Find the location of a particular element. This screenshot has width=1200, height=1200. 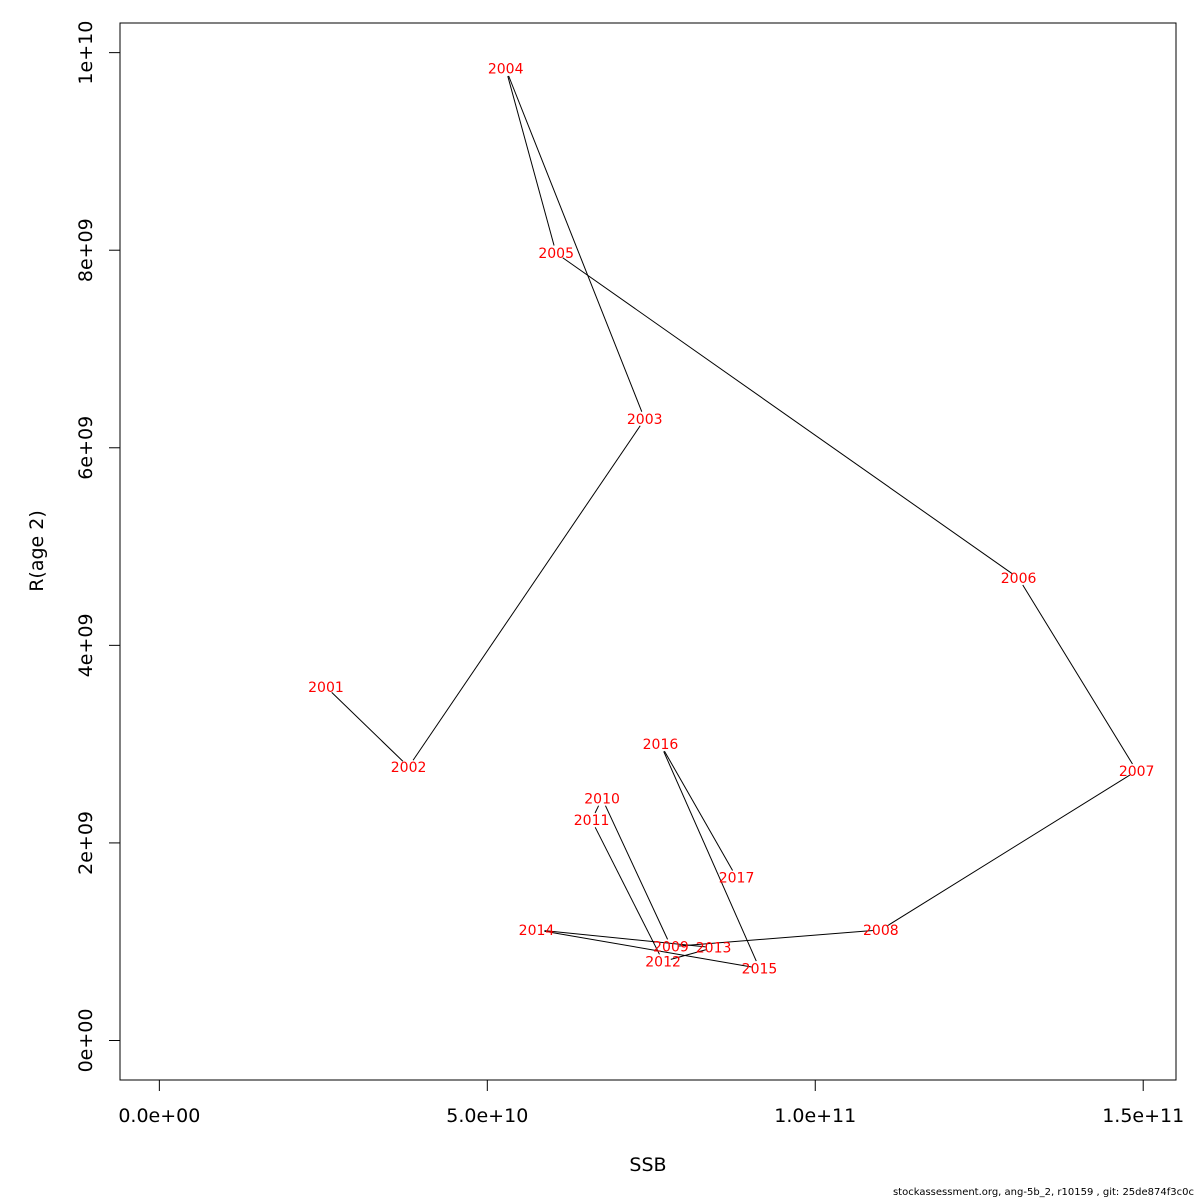

y-tick-label: 2e+09 is located at coordinates (86, 843).